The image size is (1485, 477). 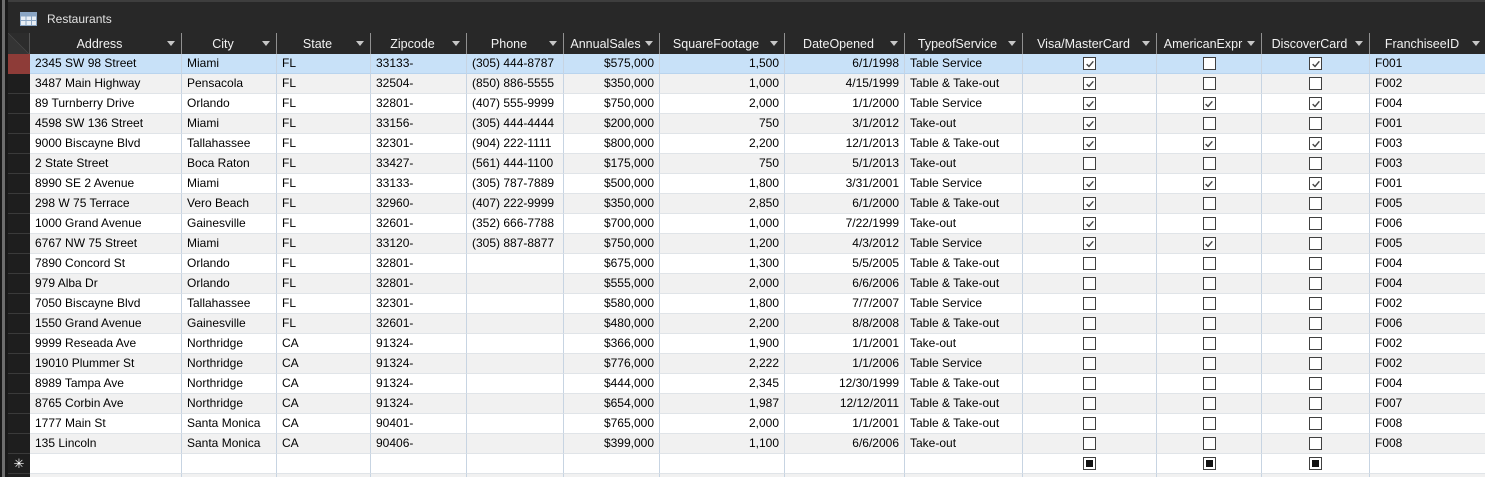 What do you see at coordinates (229, 224) in the screenshot?
I see `cell-city: Gainesville` at bounding box center [229, 224].